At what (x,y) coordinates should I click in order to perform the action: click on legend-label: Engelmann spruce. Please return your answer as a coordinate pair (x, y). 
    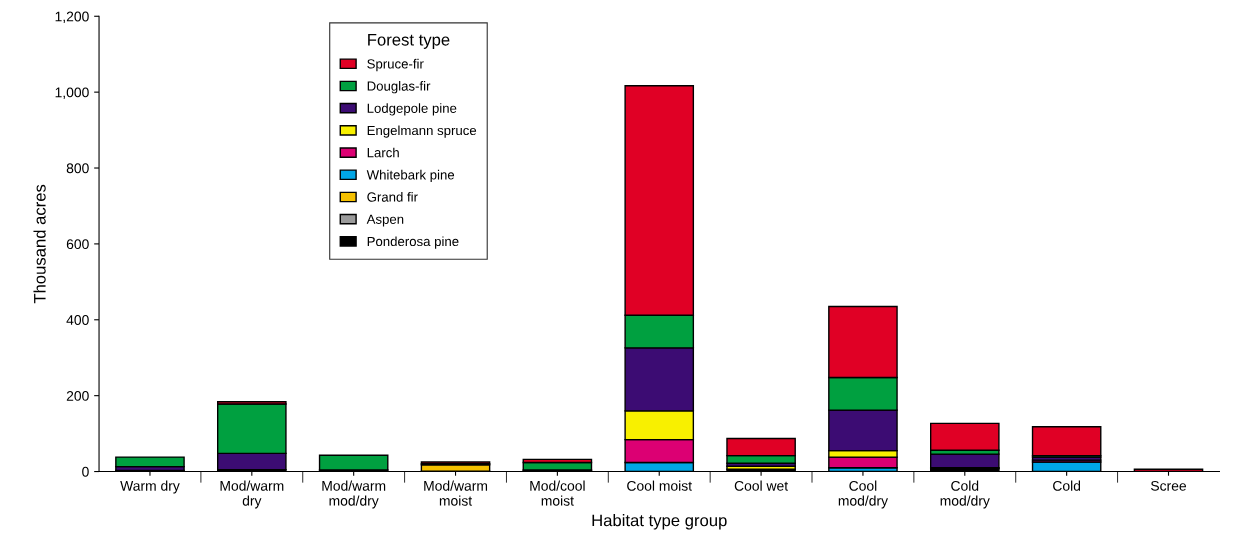
    Looking at the image, I should click on (422, 131).